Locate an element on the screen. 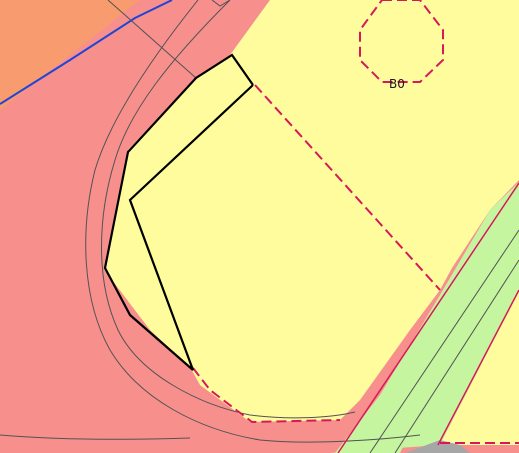 Image resolution: width=519 pixels, height=453 pixels. magenta-dashed-octagon is located at coordinates (401, 41).